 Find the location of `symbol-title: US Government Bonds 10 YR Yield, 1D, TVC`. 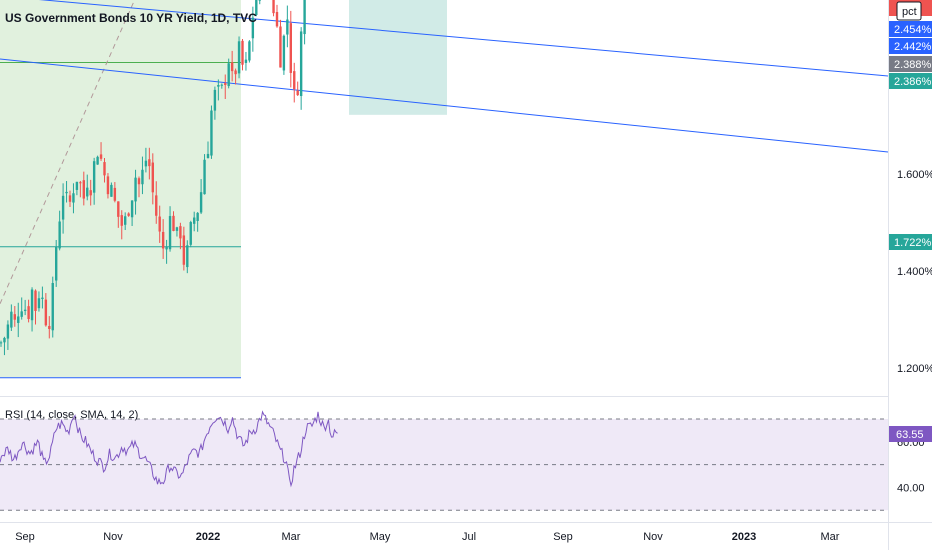

symbol-title: US Government Bonds 10 YR Yield, 1D, TVC is located at coordinates (131, 18).